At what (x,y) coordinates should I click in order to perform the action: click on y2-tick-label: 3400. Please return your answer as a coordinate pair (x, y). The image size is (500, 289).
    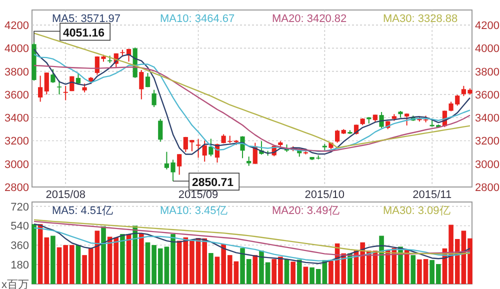
    Looking at the image, I should click on (487, 118).